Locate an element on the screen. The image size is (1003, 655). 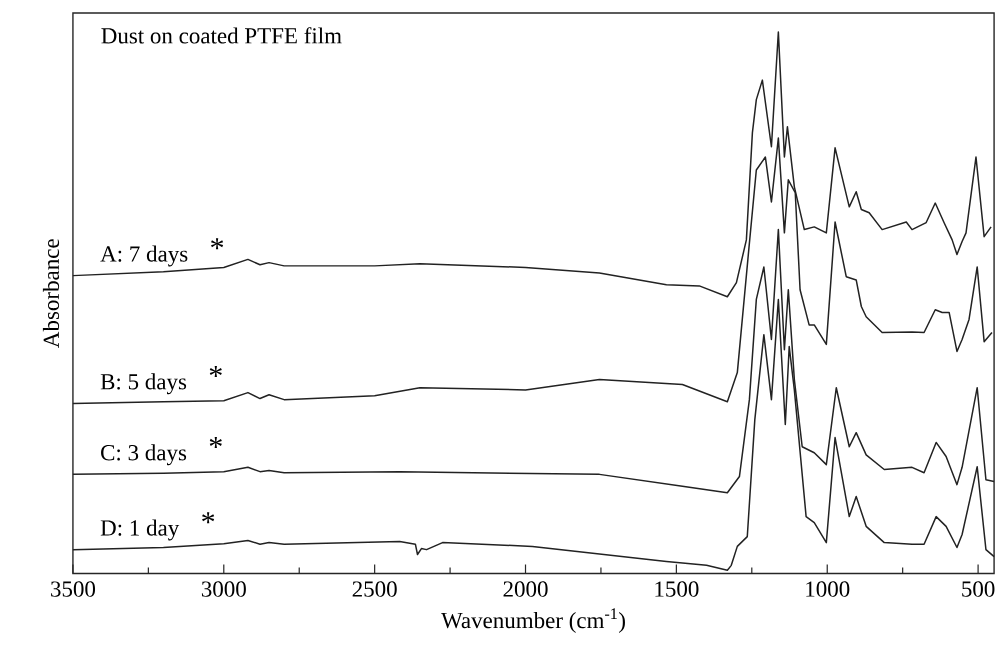
x-tick-label: 500 is located at coordinates (978, 589).